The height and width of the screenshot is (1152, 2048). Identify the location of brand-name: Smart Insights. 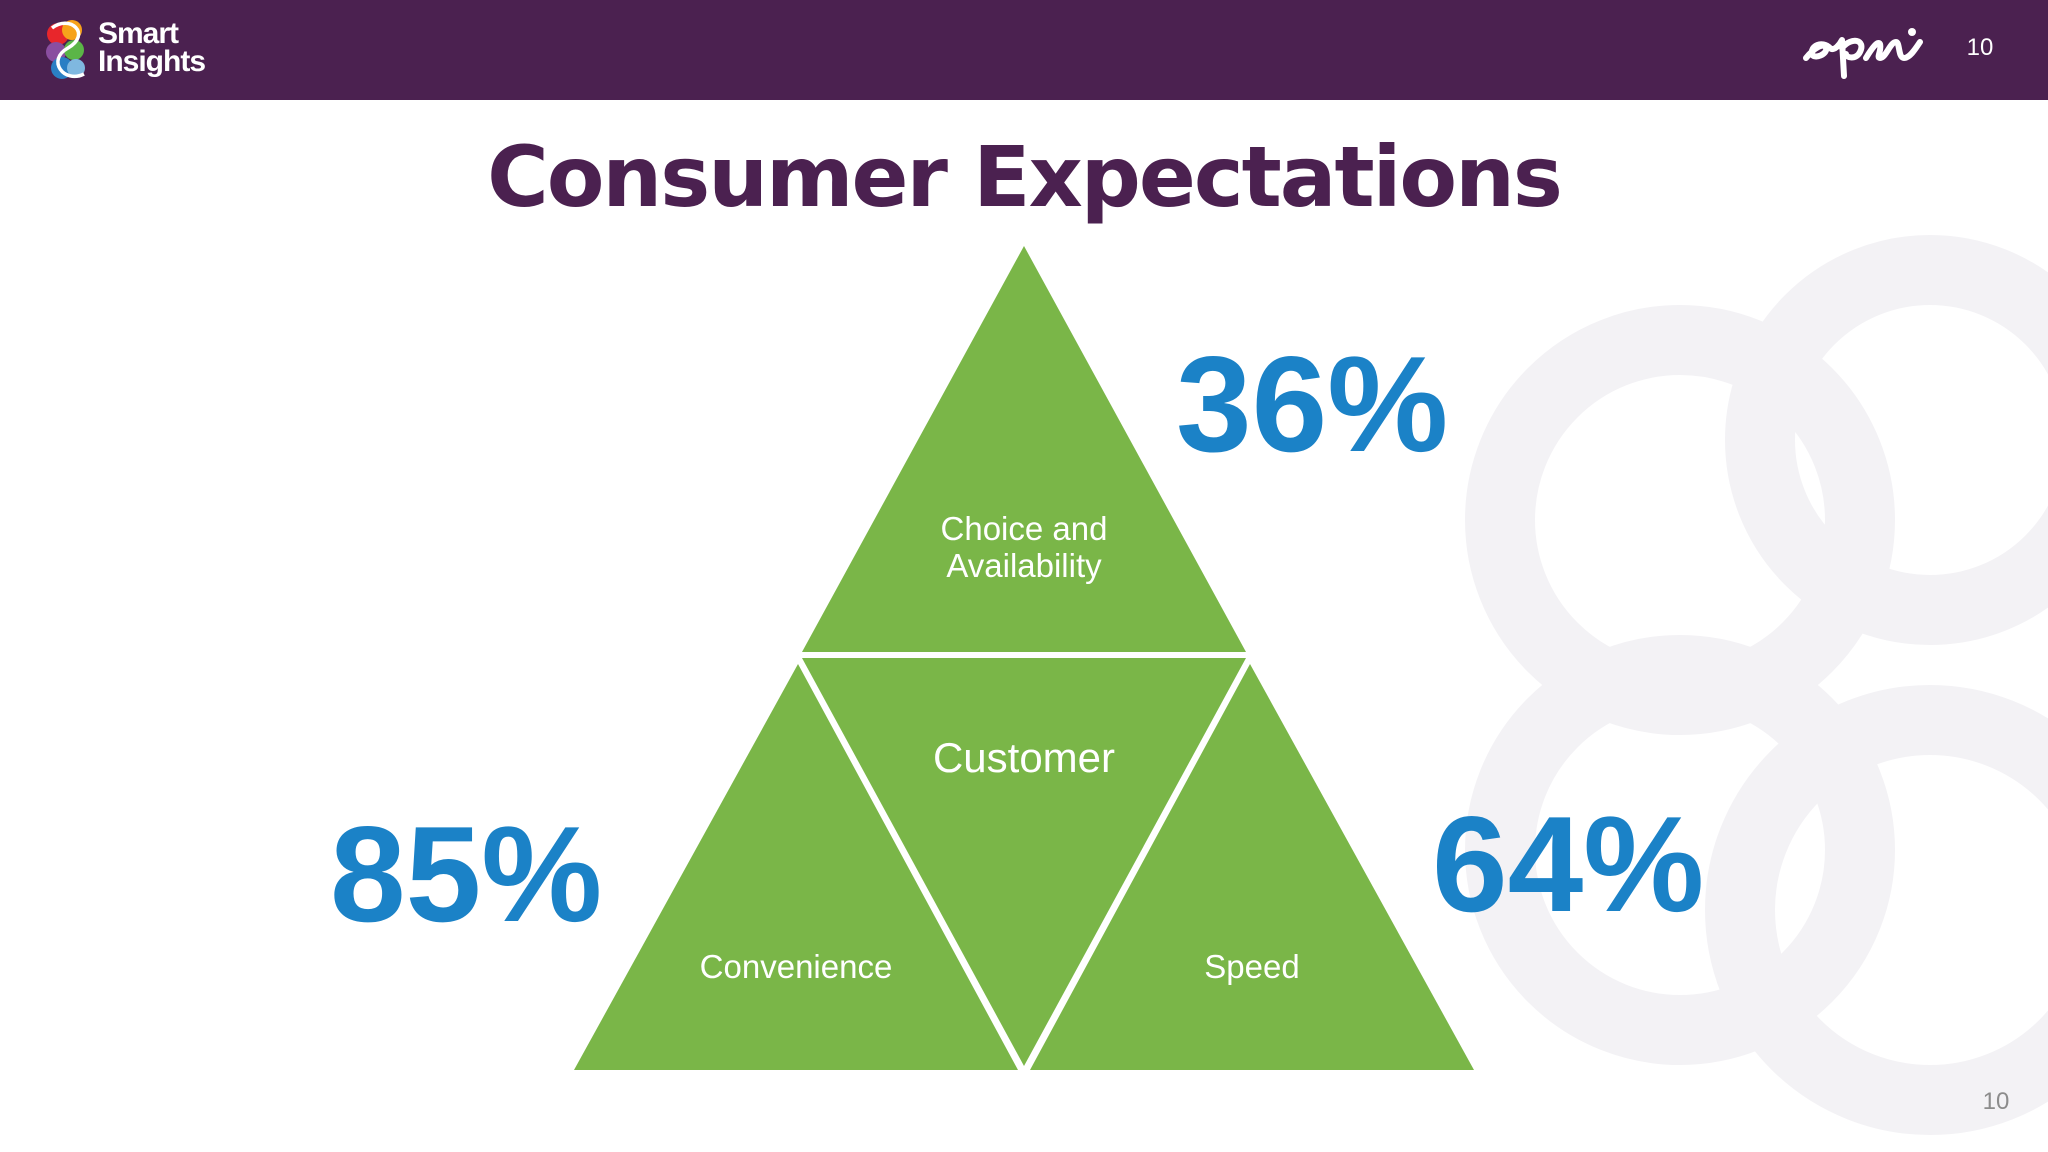
(152, 47).